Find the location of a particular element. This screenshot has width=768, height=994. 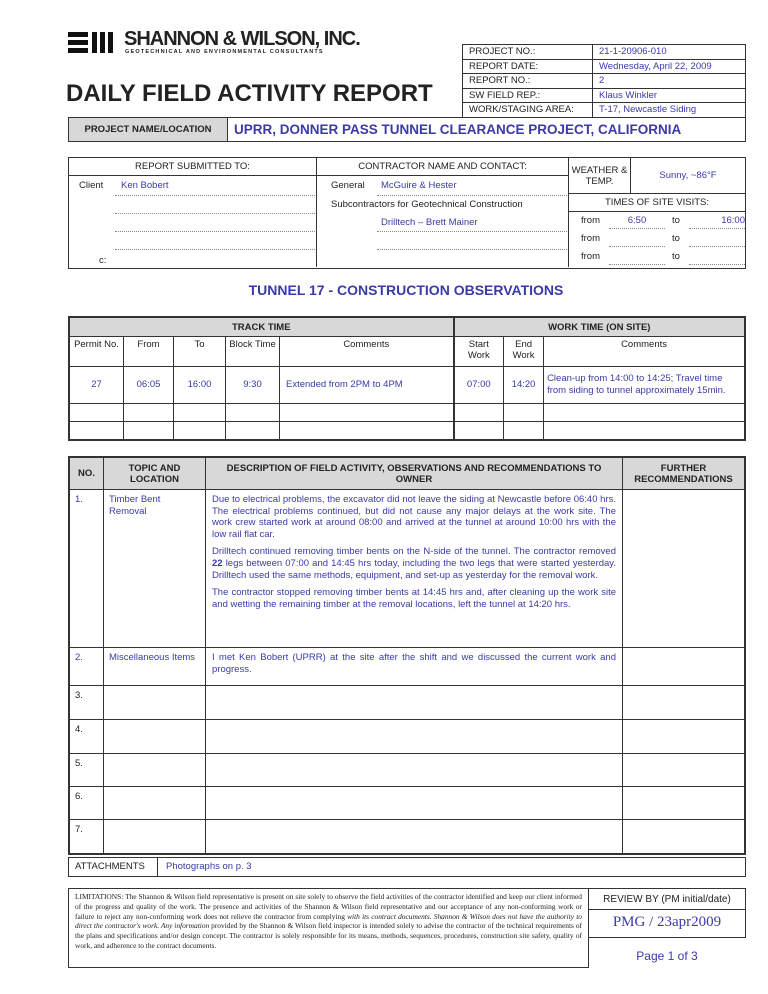

legs-count: 22 is located at coordinates (217, 563).